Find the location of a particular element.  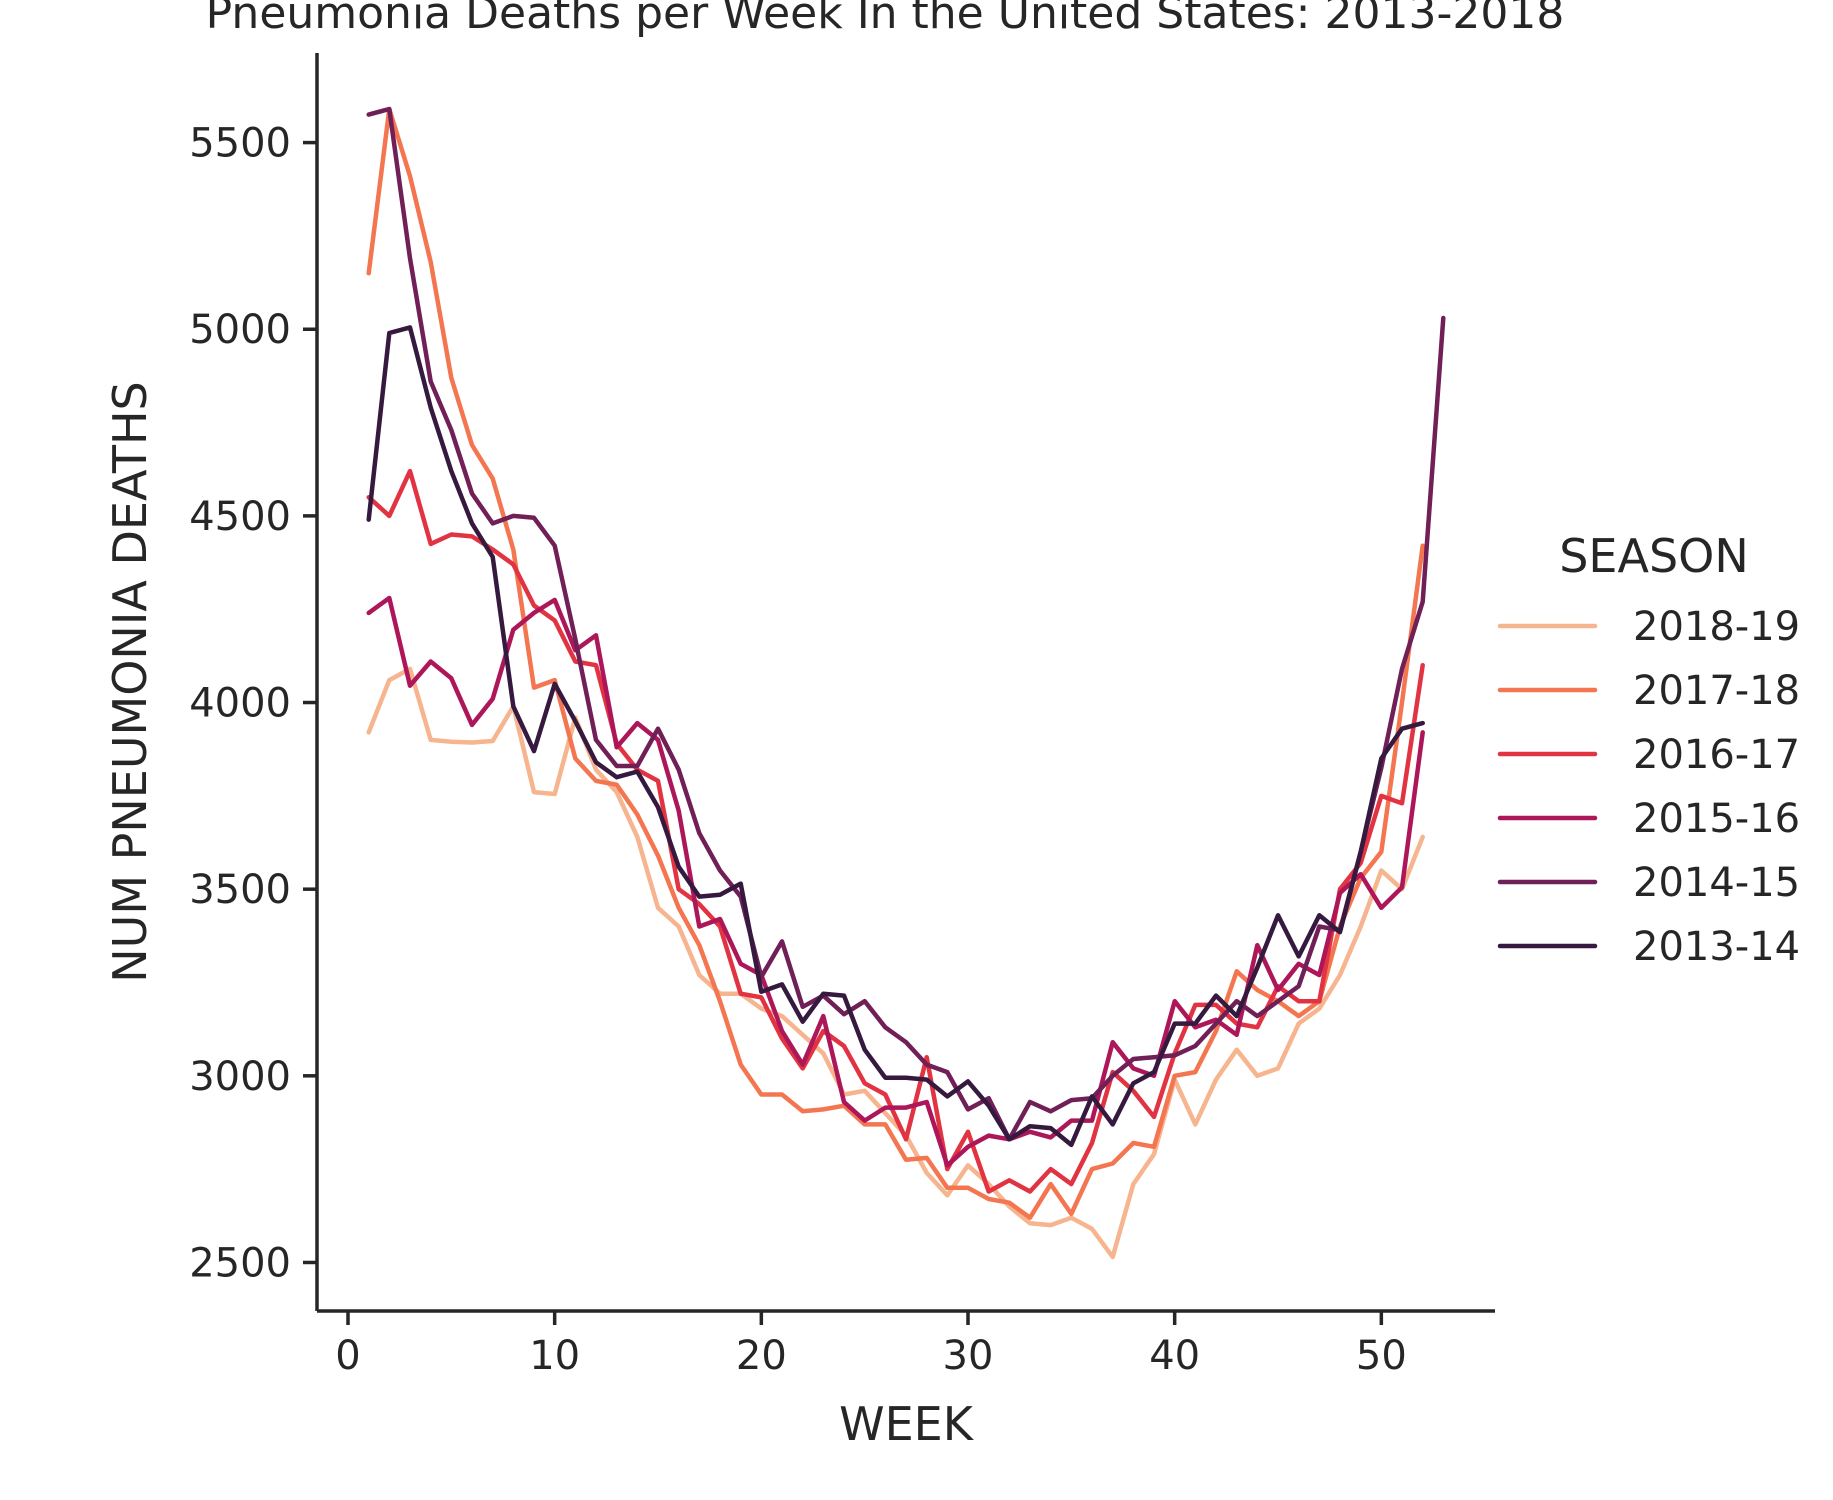

legend-label: 2016-17 is located at coordinates (1716, 755).